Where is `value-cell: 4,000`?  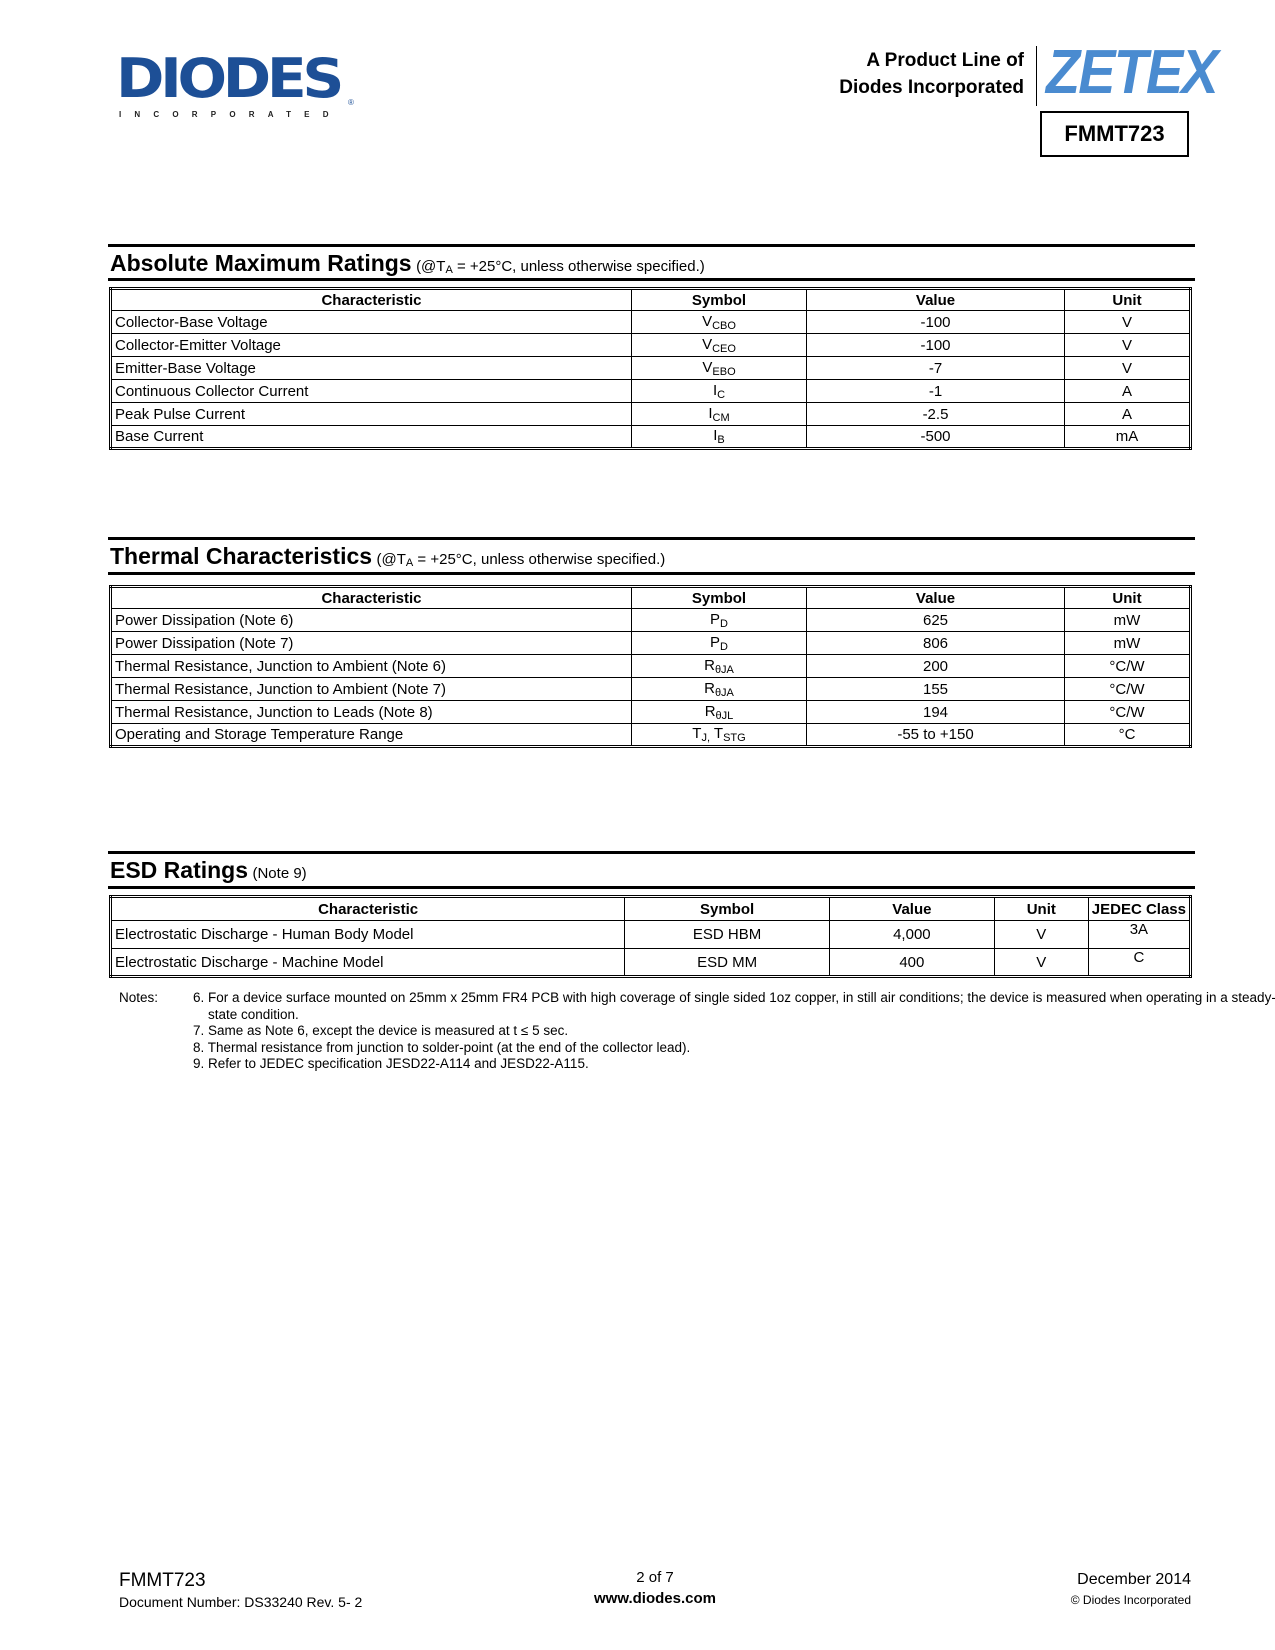
value-cell: 4,000 is located at coordinates (911, 934).